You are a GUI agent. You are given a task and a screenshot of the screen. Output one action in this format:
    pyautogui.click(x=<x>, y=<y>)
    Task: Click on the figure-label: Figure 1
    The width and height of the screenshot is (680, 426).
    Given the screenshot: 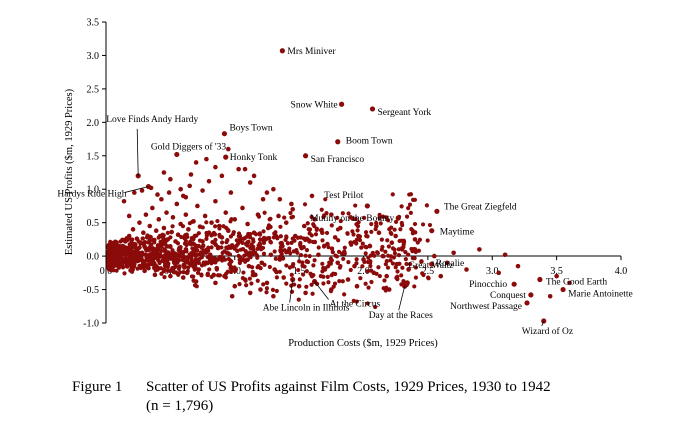 What is the action you would take?
    pyautogui.click(x=97, y=387)
    